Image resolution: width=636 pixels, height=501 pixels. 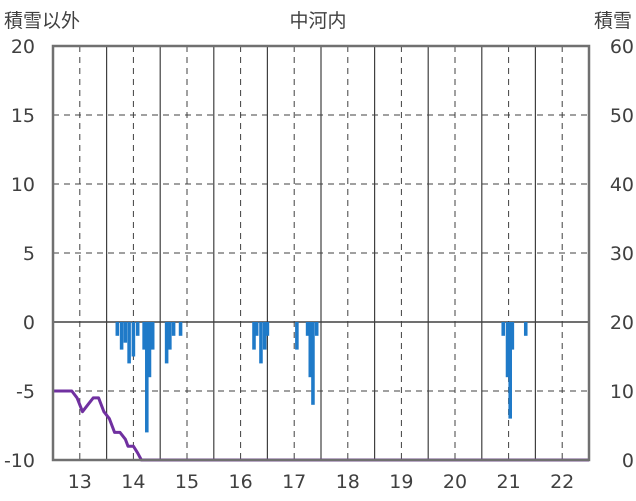 What do you see at coordinates (241, 482) in the screenshot?
I see `x-tick-label: 16` at bounding box center [241, 482].